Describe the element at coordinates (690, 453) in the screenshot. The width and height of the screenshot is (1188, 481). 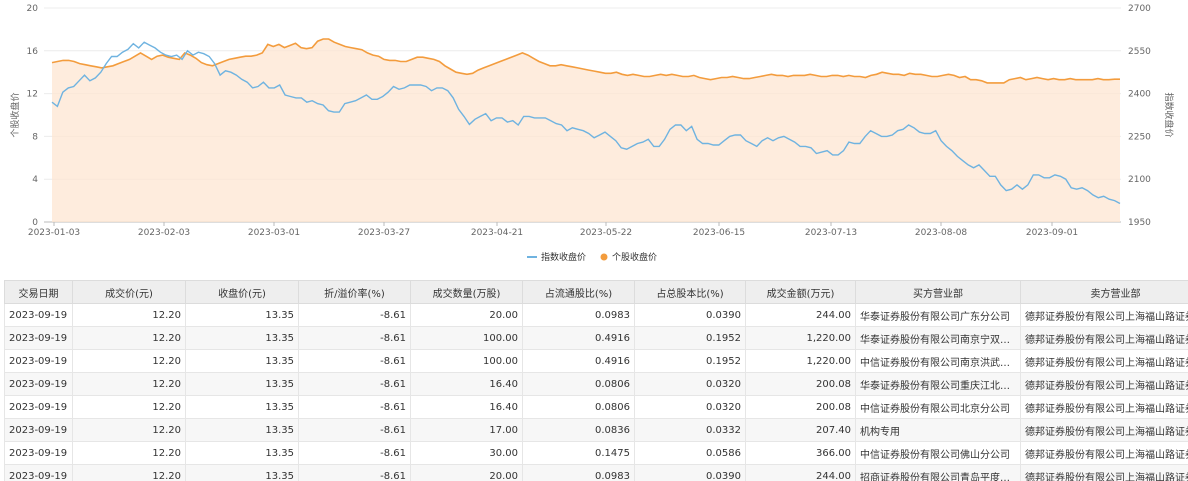
I see `table-cell: 0.0586` at that location.